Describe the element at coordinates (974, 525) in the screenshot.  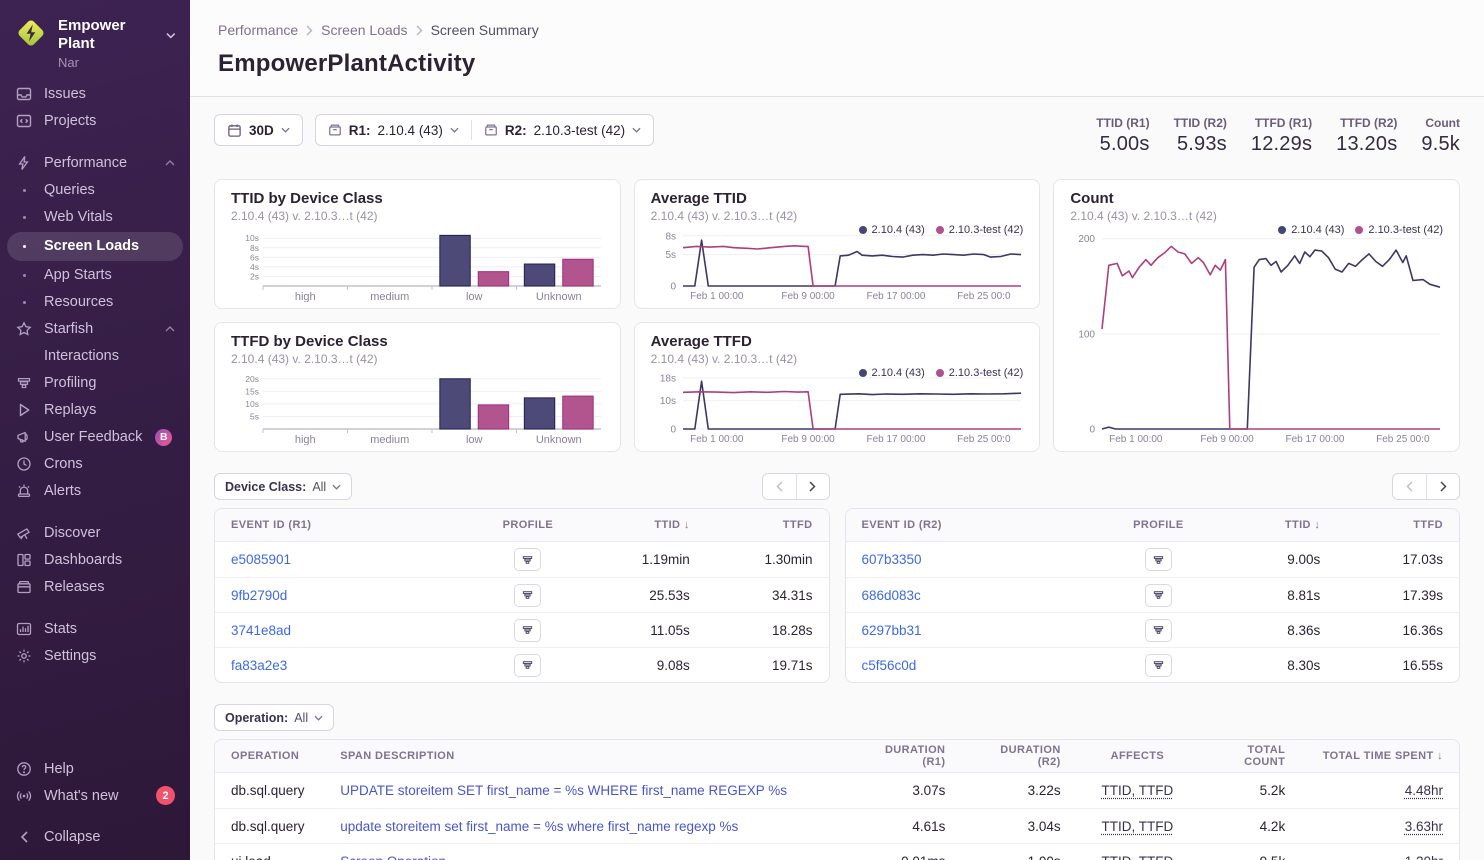
I see `column-header-event-id: Event ID (R2)` at that location.